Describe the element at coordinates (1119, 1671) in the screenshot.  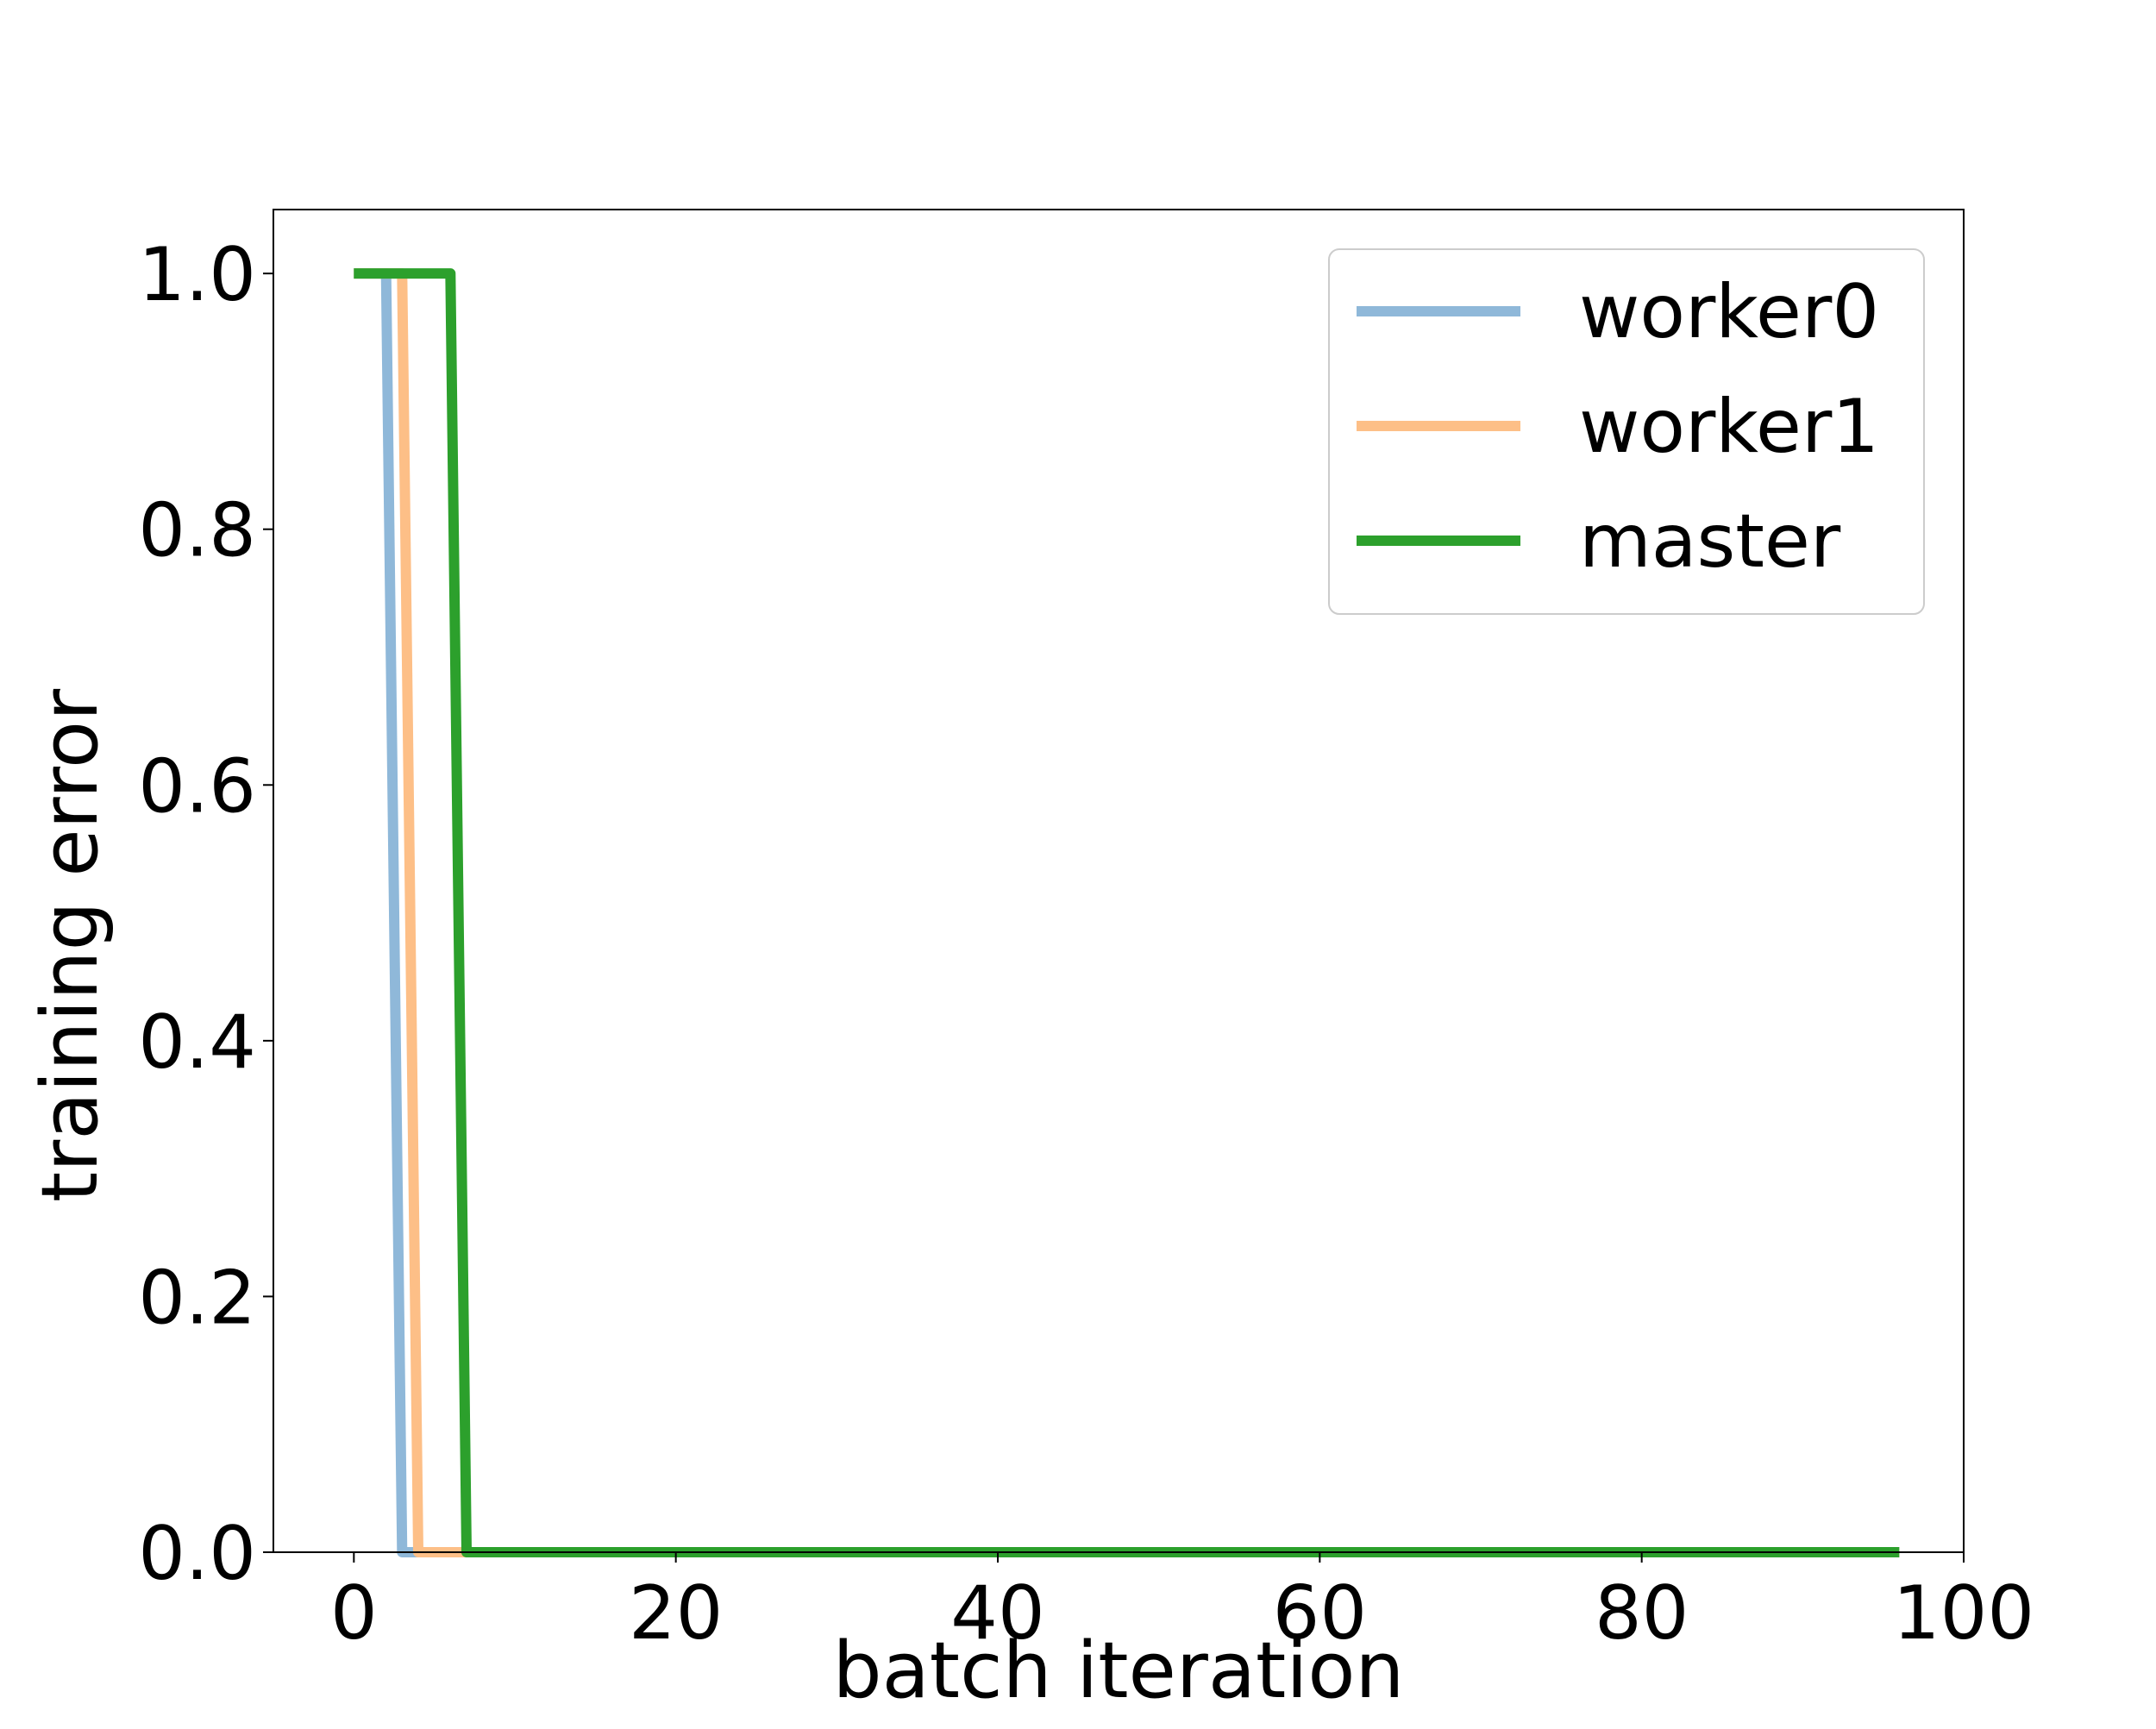
I see `x-axis-label: batch iteration` at that location.